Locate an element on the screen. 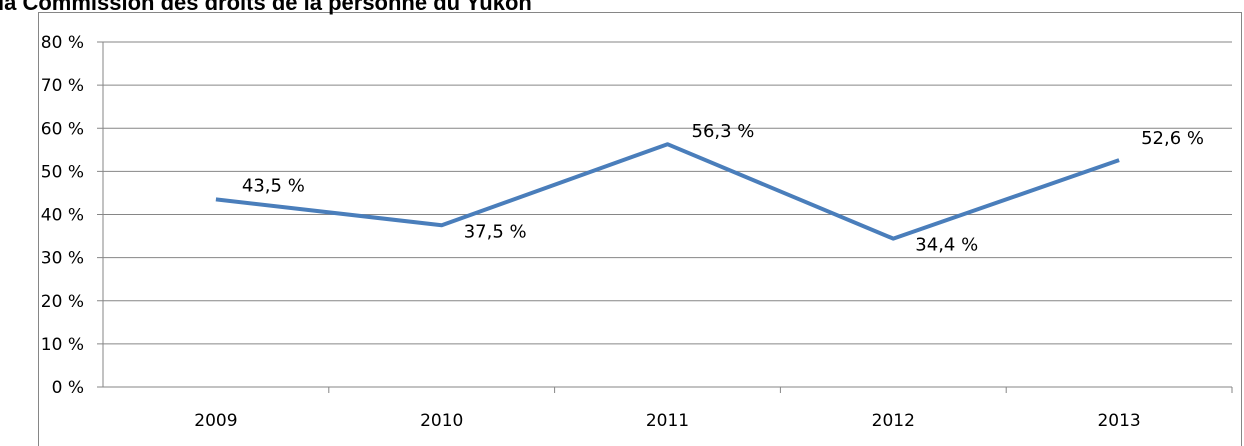 This screenshot has width=1244, height=446. x-tick-label: 2009 is located at coordinates (215, 421).